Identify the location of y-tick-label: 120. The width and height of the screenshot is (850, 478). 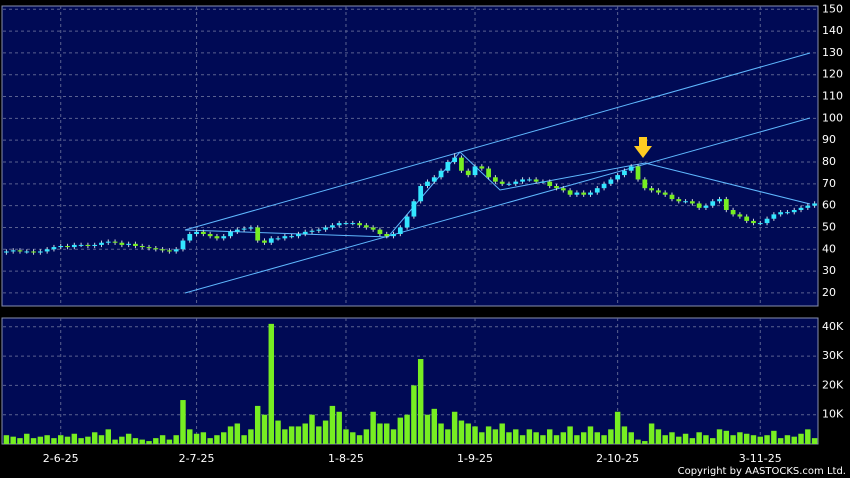
(832, 74).